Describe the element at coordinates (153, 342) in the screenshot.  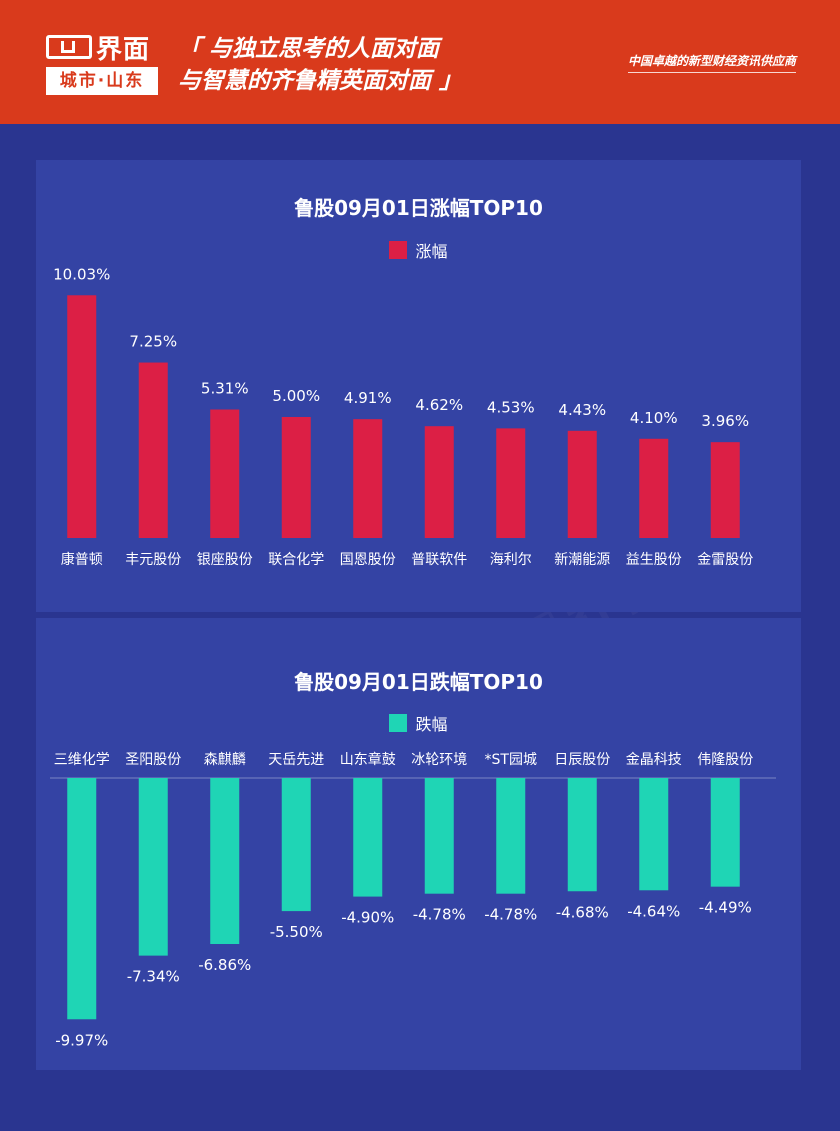
I see `data-label: 7.25%` at that location.